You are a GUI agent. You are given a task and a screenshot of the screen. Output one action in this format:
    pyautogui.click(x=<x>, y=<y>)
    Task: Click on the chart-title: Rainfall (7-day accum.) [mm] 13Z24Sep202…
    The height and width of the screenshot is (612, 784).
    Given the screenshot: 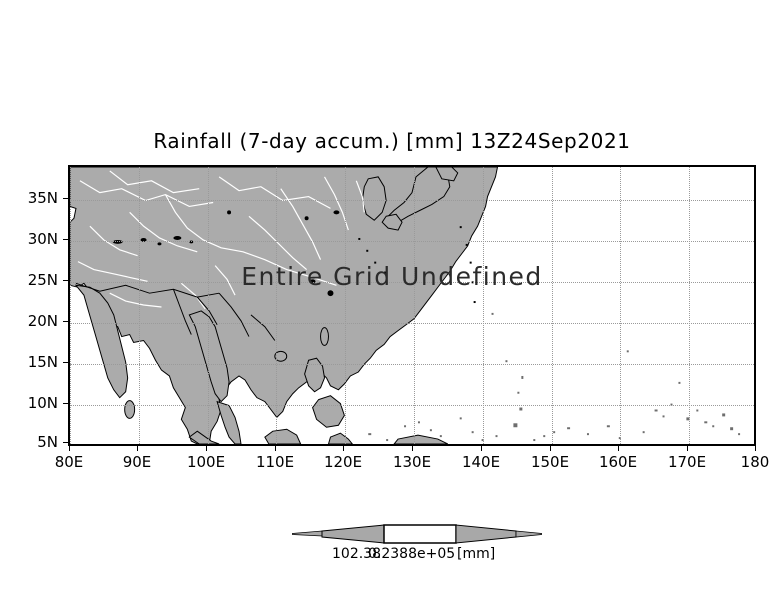 What is the action you would take?
    pyautogui.click(x=392, y=141)
    